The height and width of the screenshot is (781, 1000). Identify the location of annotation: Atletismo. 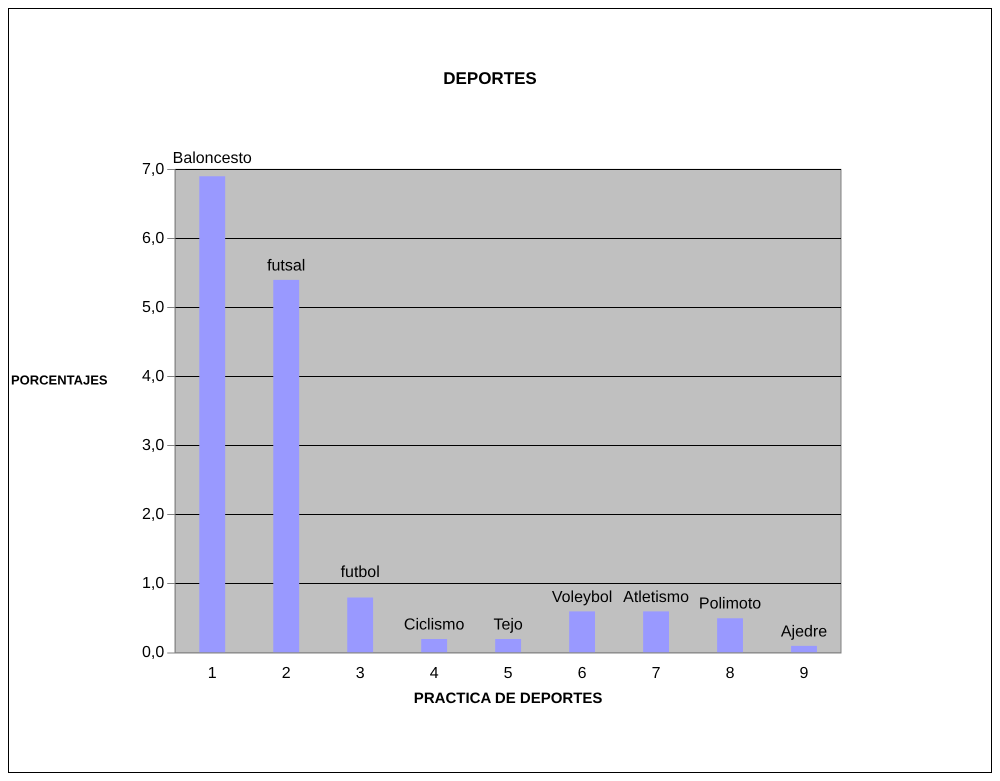
(656, 597).